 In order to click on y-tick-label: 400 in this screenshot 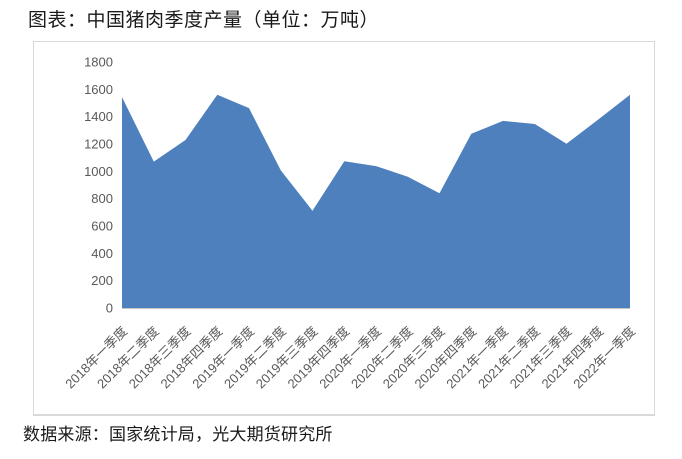, I will do `click(102, 253)`.